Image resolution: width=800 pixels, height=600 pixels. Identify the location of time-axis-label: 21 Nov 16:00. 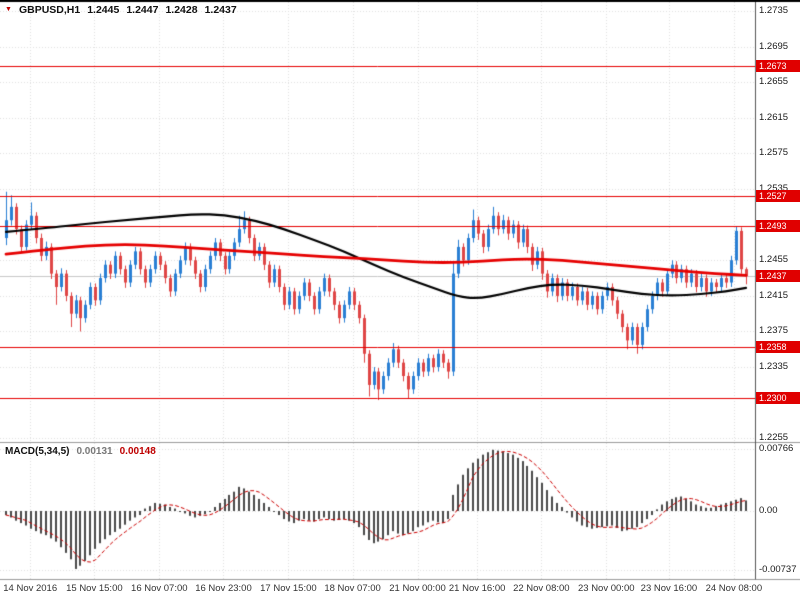
(477, 588).